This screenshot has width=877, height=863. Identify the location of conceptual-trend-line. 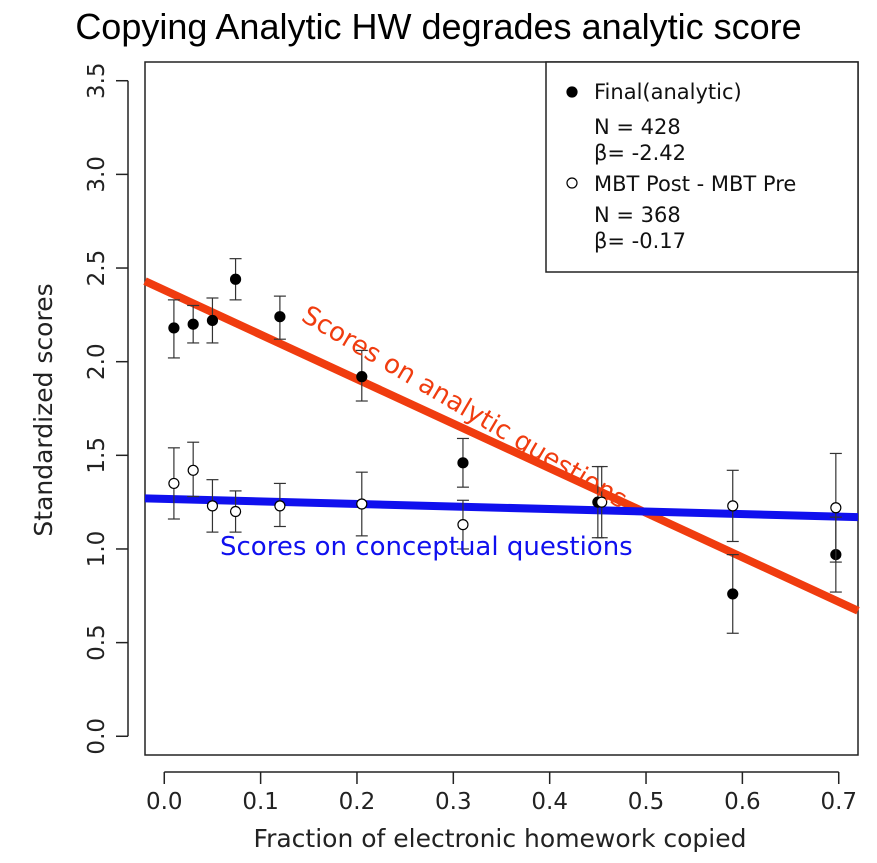
(501, 508).